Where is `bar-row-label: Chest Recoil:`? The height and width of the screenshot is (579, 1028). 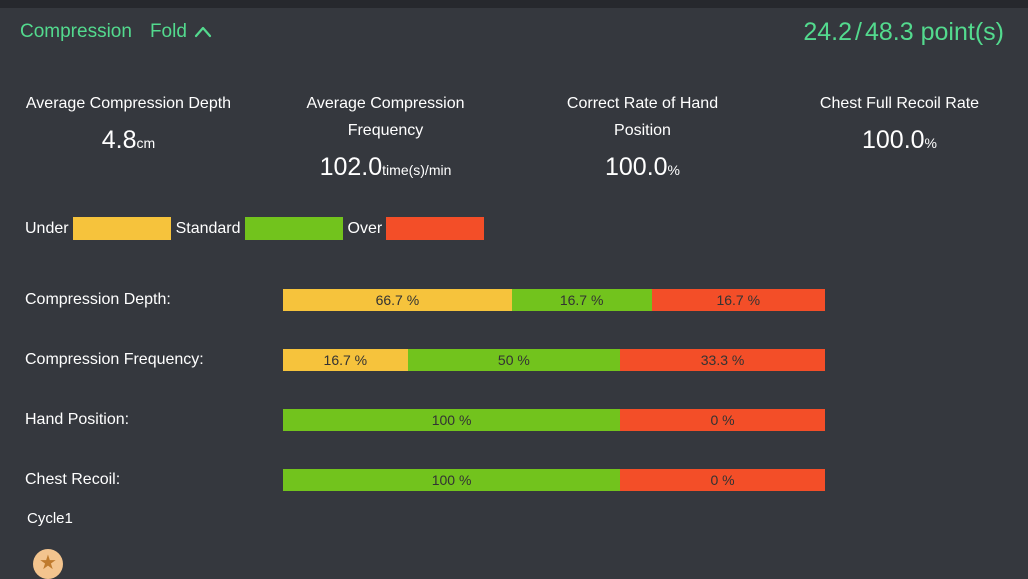 bar-row-label: Chest Recoil: is located at coordinates (73, 479).